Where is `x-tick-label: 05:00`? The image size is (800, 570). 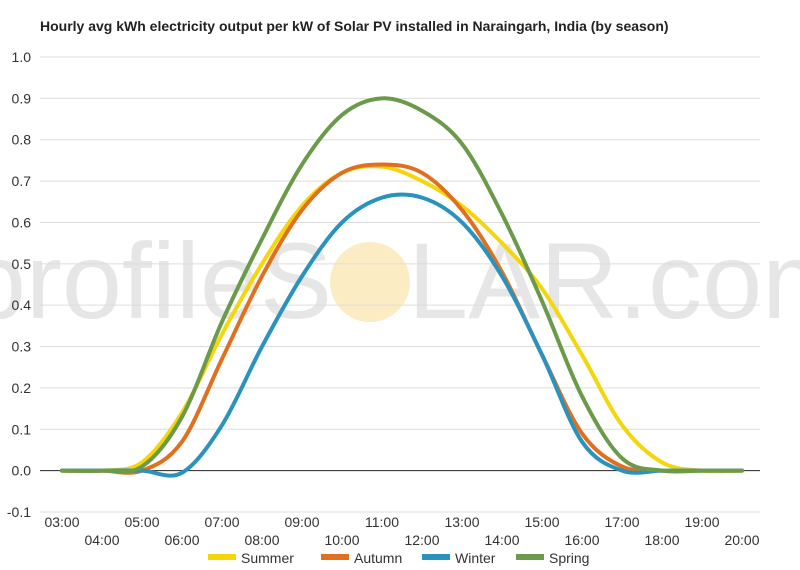 x-tick-label: 05:00 is located at coordinates (141, 522).